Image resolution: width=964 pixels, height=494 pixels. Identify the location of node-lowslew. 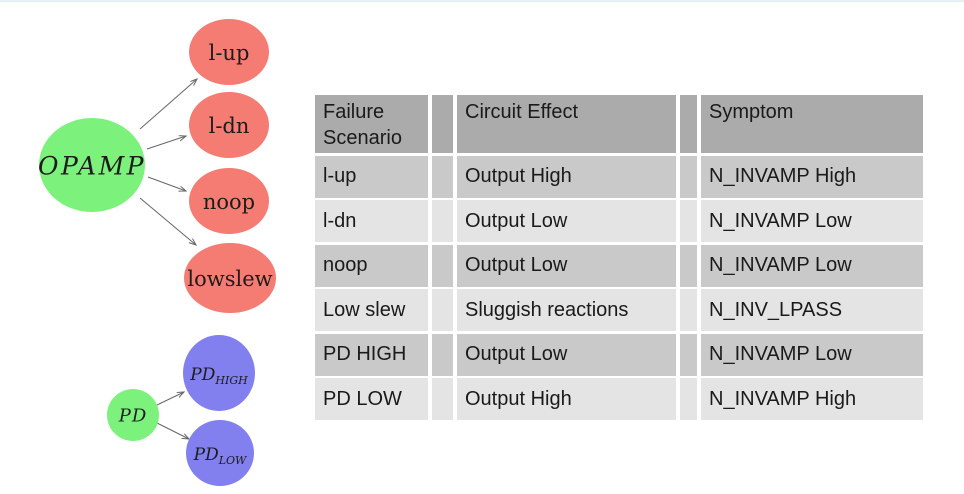
(230, 278).